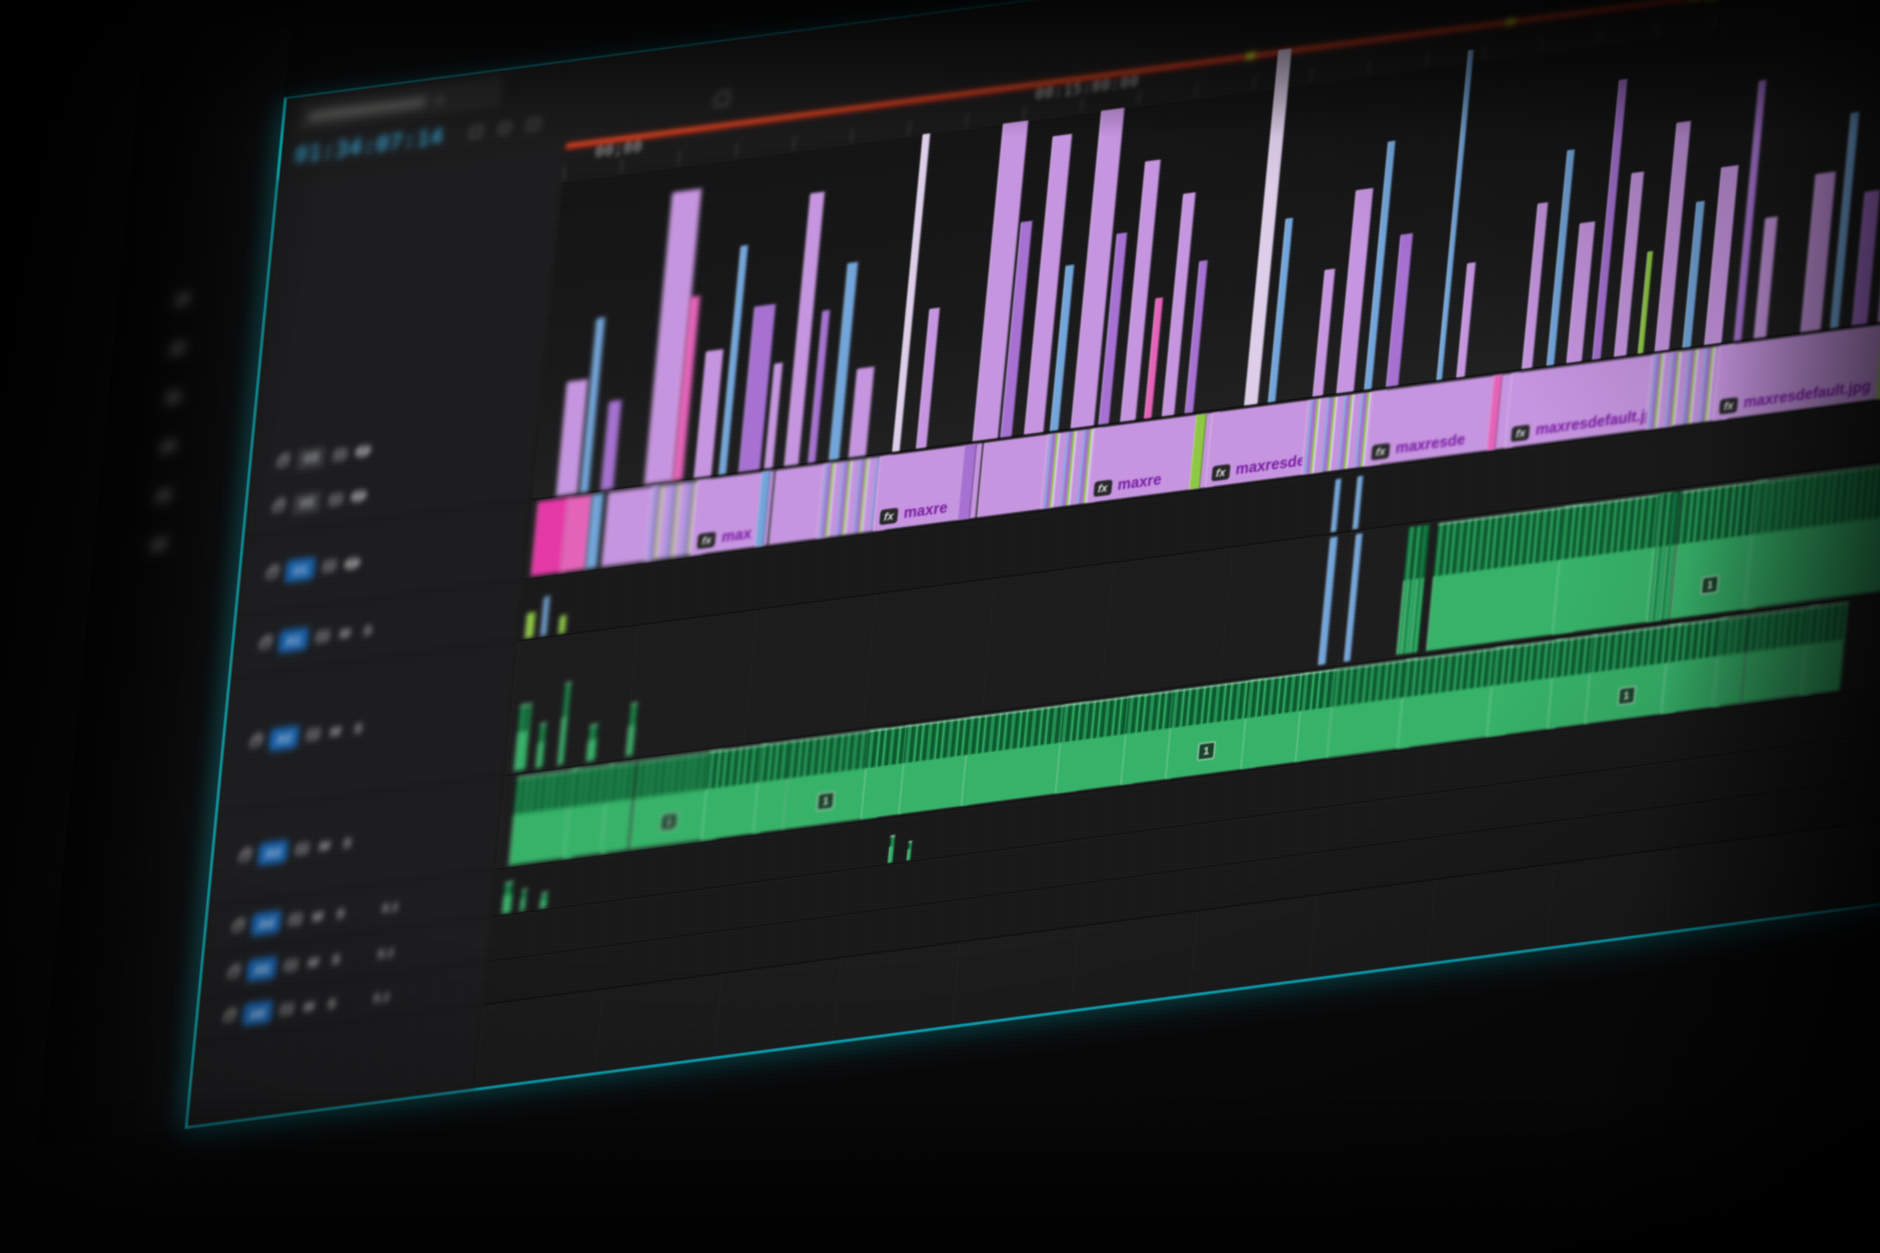  What do you see at coordinates (182, 299) in the screenshot?
I see `selection-tool-icon` at bounding box center [182, 299].